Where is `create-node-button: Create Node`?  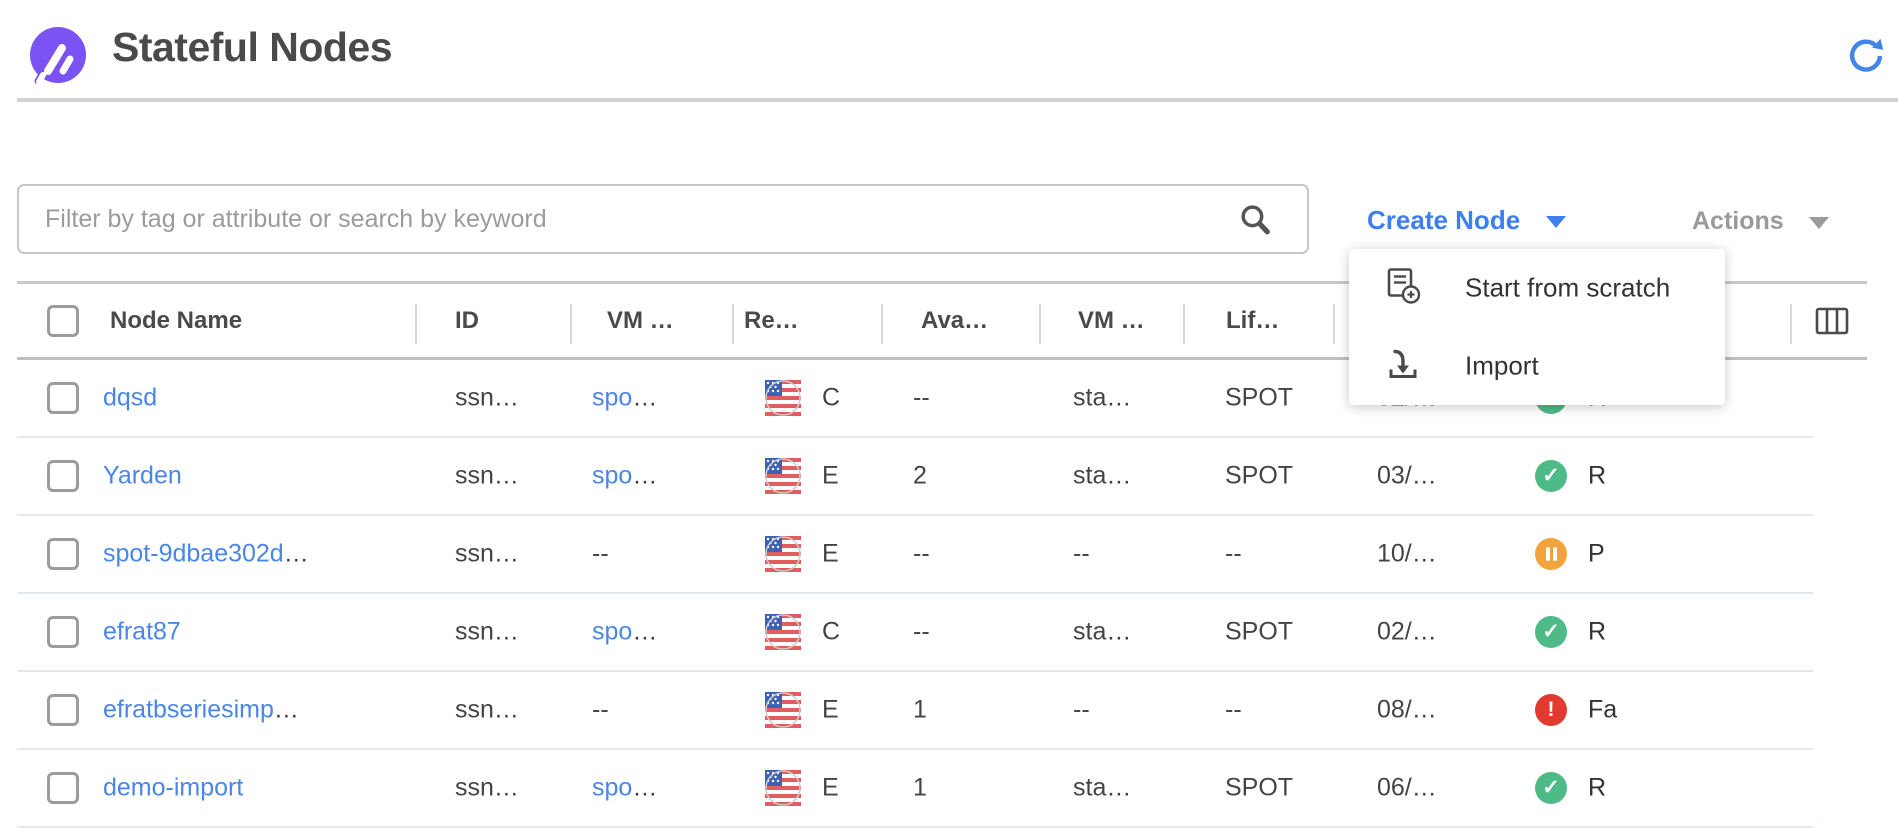
create-node-button: Create Node is located at coordinates (1467, 220).